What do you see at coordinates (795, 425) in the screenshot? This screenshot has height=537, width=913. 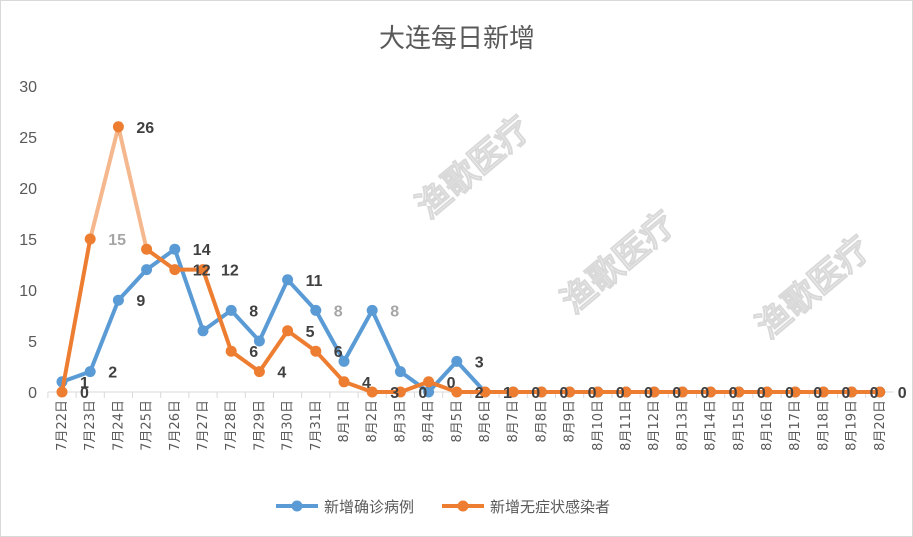 I see `x-tick-label: 8月17日` at bounding box center [795, 425].